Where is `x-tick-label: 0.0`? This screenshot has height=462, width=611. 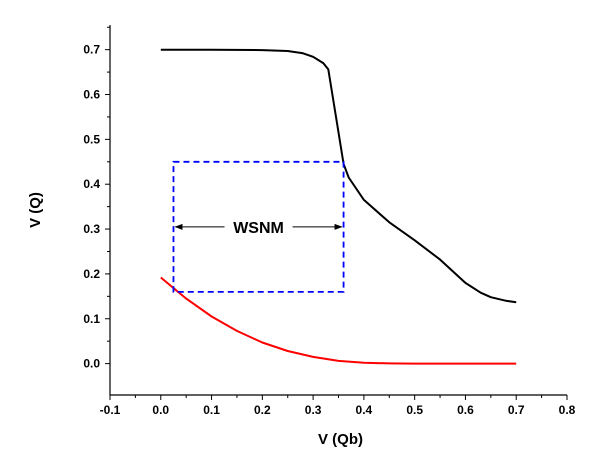 x-tick-label: 0.0 is located at coordinates (160, 410).